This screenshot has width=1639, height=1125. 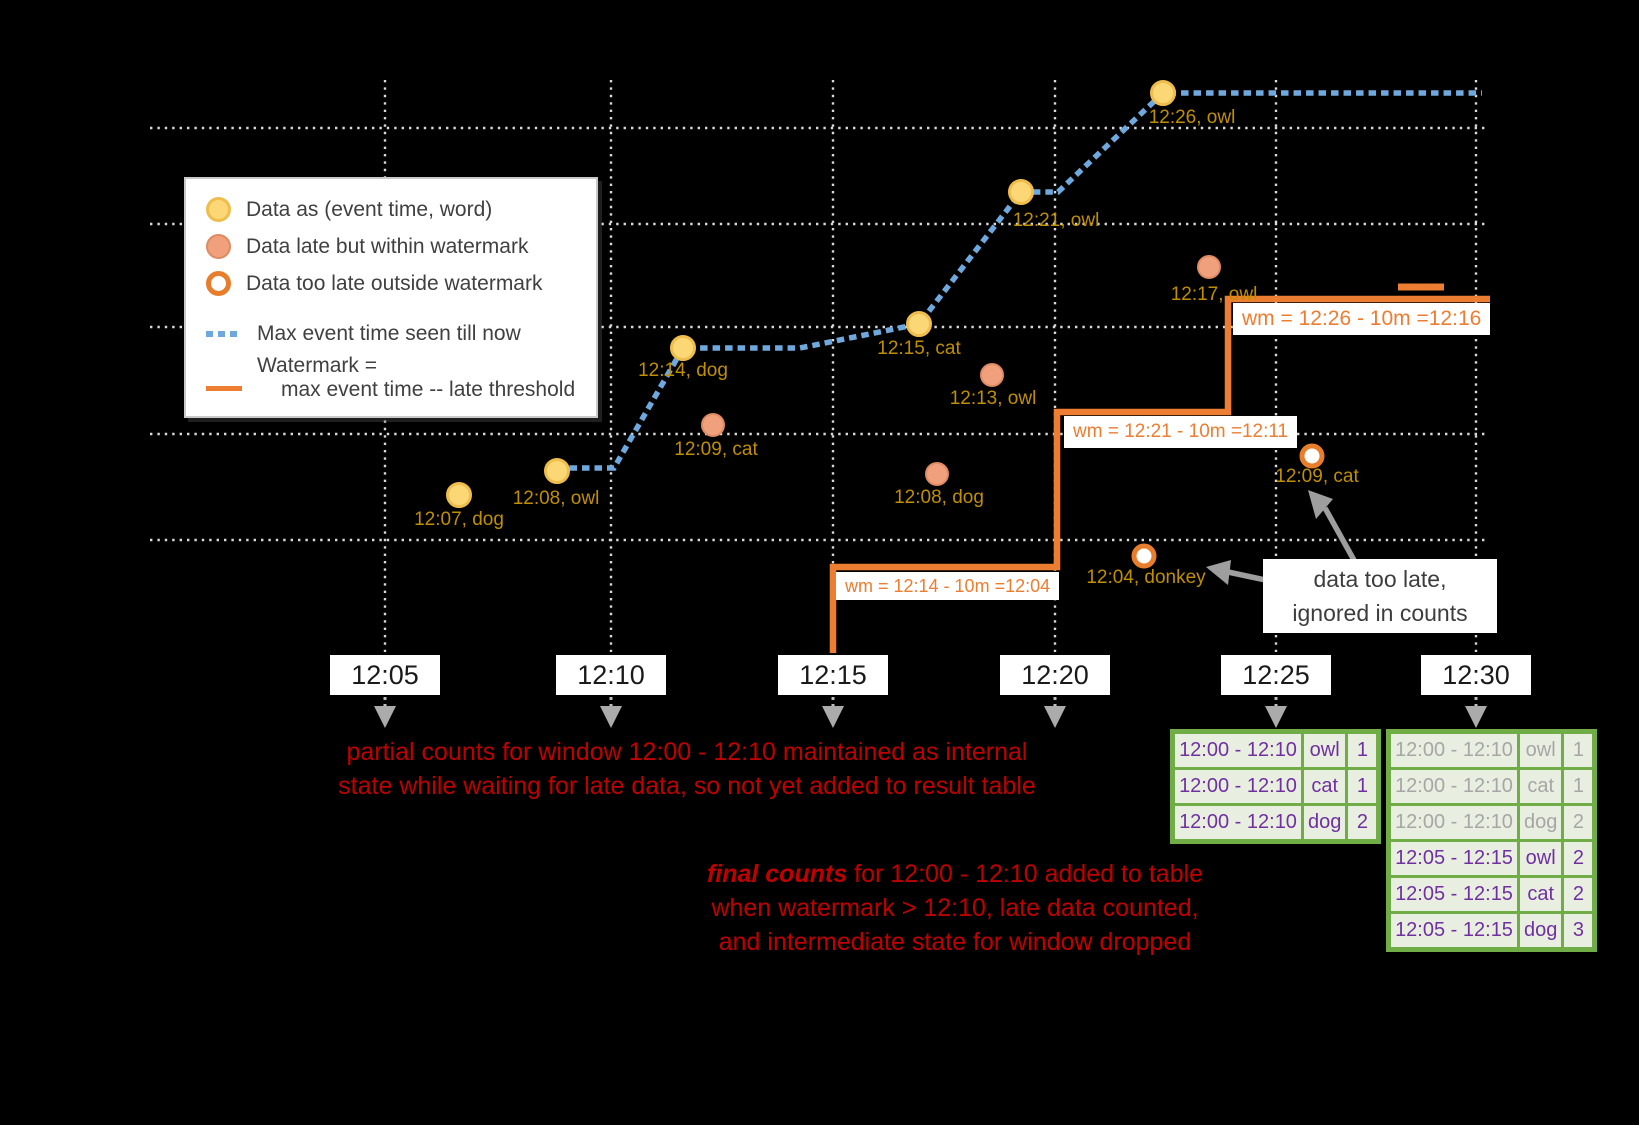 I want to click on max-event-time-line-icon, so click(x=224, y=333).